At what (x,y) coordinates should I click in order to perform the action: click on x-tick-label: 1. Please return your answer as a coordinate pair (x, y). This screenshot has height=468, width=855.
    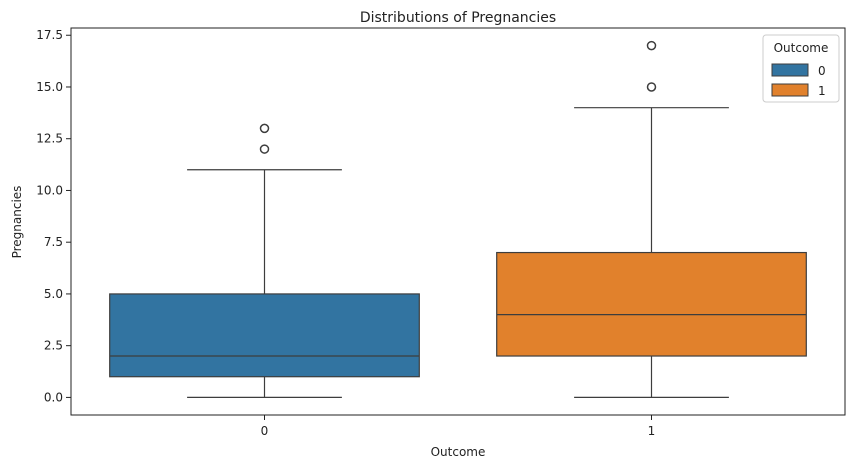
    Looking at the image, I should click on (652, 431).